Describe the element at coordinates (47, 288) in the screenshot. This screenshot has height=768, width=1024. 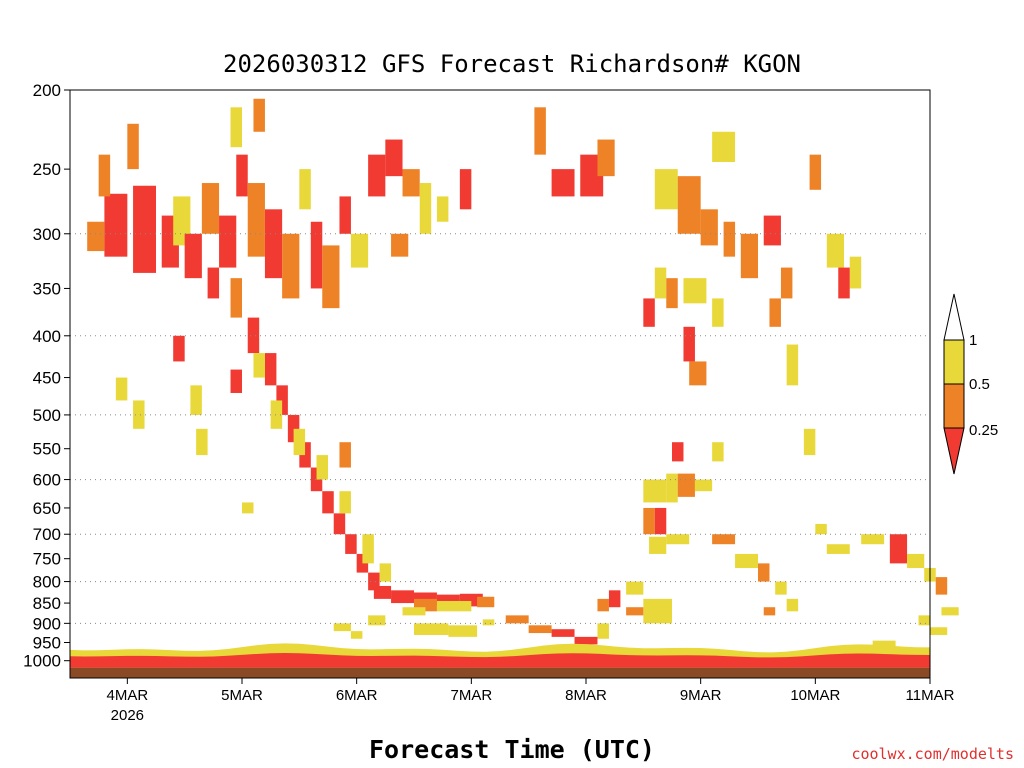
I see `ytick-label-350: 350` at that location.